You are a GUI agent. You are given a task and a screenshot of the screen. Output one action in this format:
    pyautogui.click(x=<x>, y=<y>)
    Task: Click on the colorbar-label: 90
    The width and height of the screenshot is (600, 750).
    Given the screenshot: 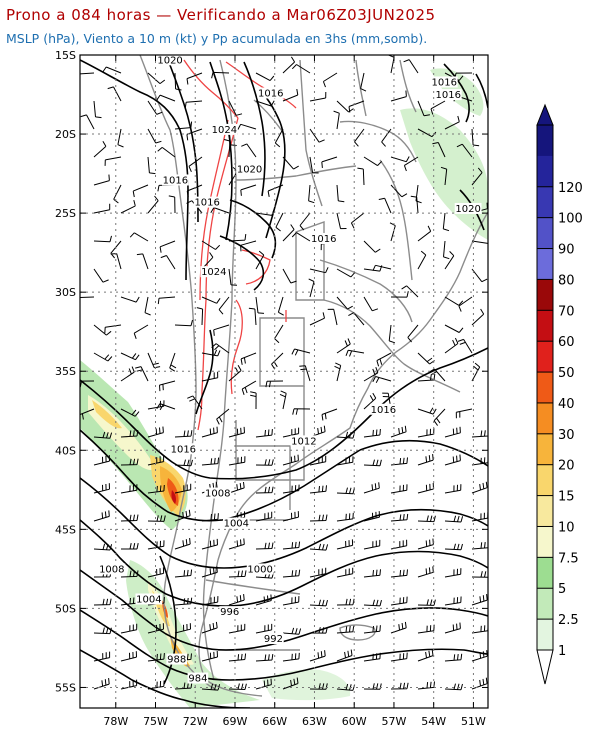 What is the action you would take?
    pyautogui.click(x=566, y=250)
    